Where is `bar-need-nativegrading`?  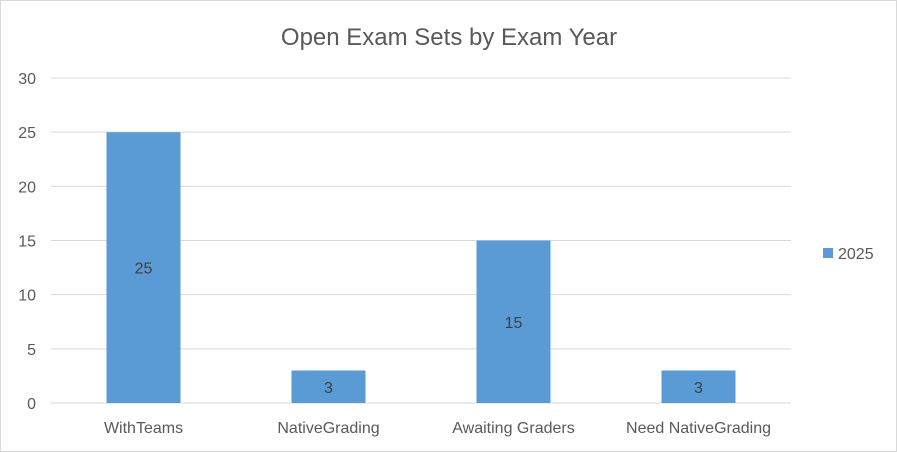
bar-need-nativegrading is located at coordinates (698, 386).